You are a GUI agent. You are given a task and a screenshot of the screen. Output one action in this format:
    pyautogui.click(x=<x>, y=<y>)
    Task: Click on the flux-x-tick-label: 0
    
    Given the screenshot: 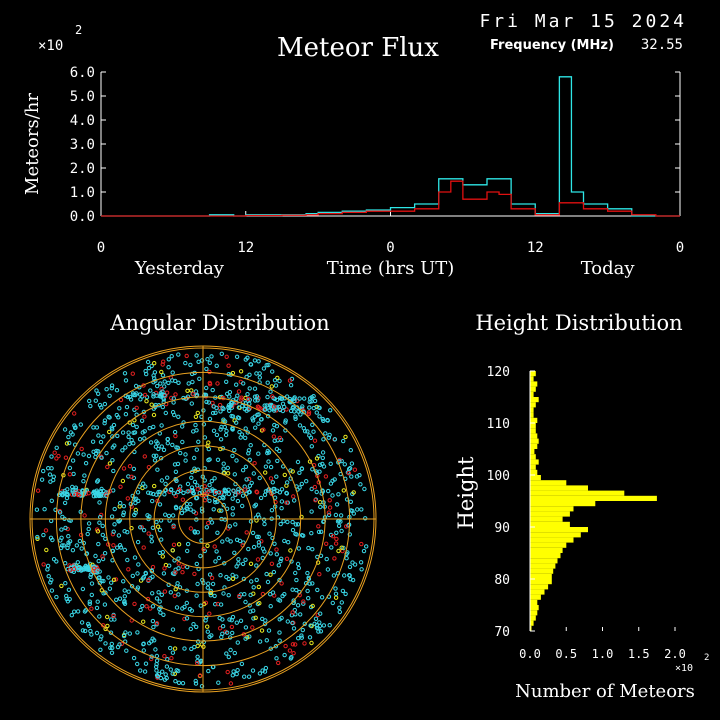 What is the action you would take?
    pyautogui.click(x=680, y=248)
    